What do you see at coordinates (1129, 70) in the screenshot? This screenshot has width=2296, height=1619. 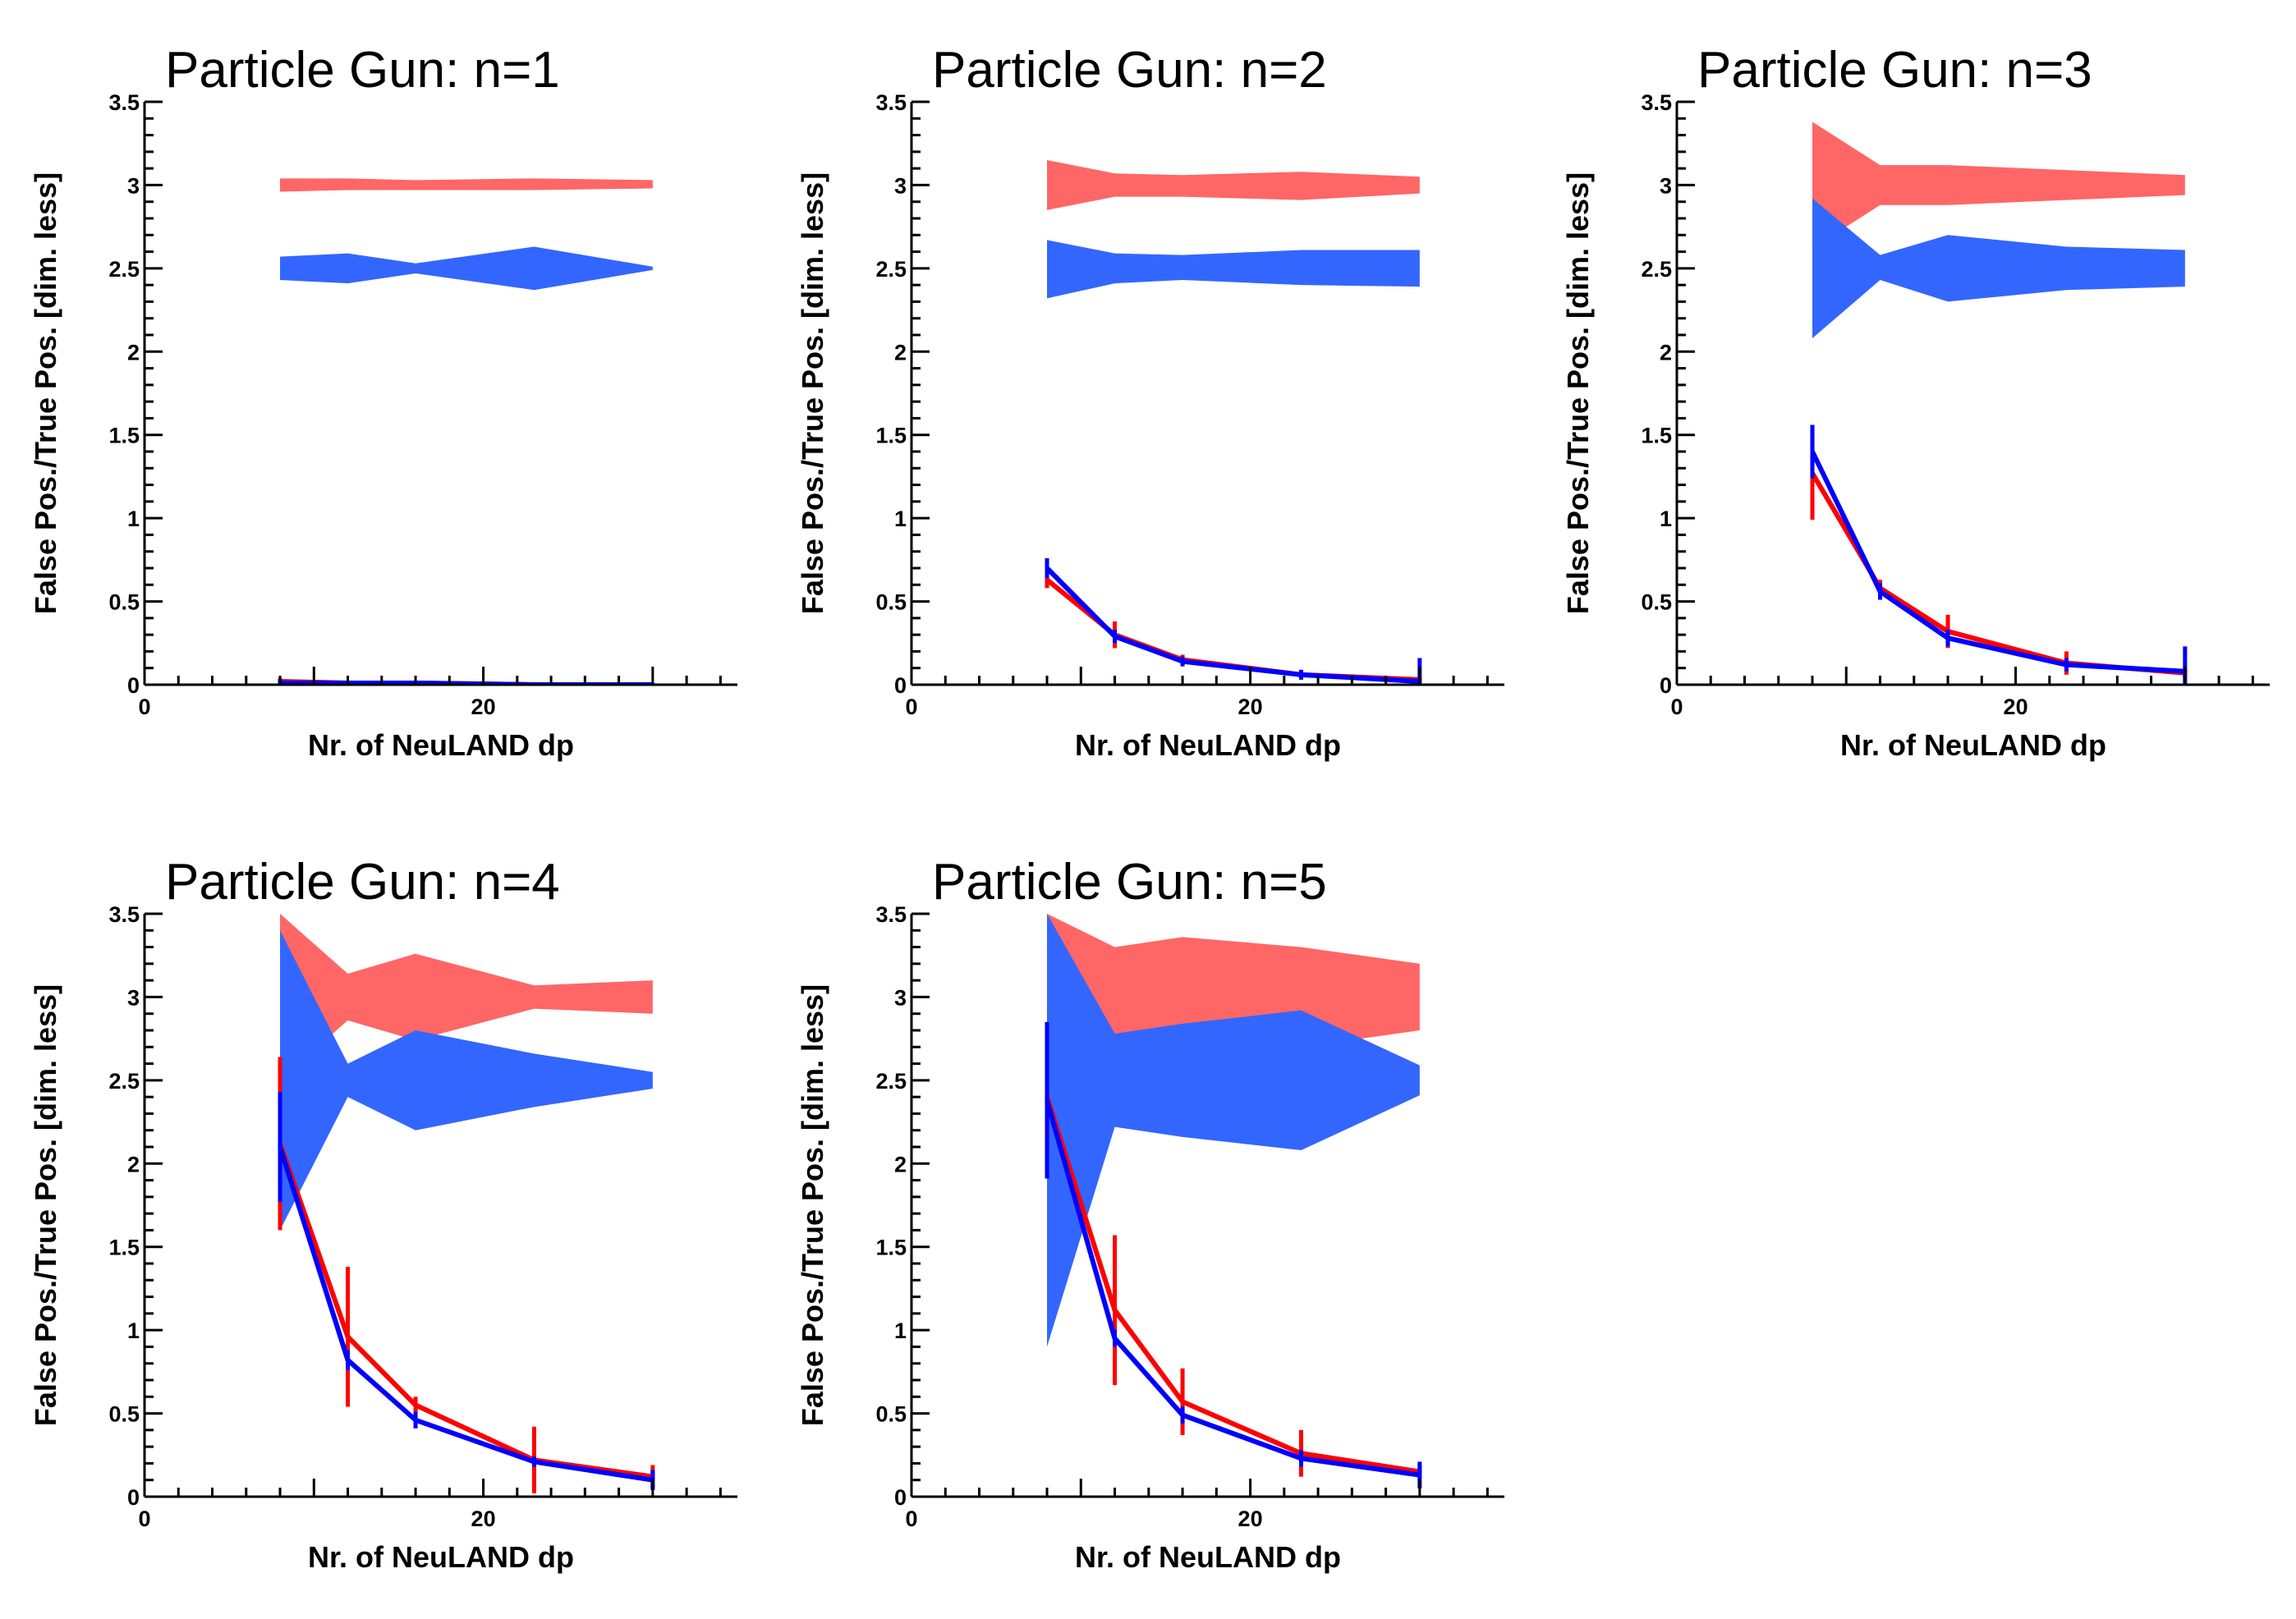 I see `panel-title: Particle Gun: n=2` at bounding box center [1129, 70].